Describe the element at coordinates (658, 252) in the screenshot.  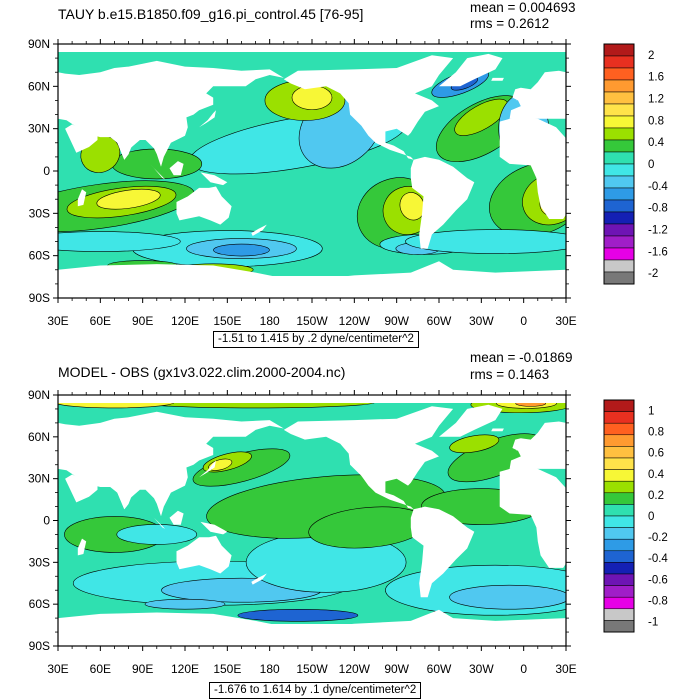
I see `colorbar-label: -1.6` at that location.